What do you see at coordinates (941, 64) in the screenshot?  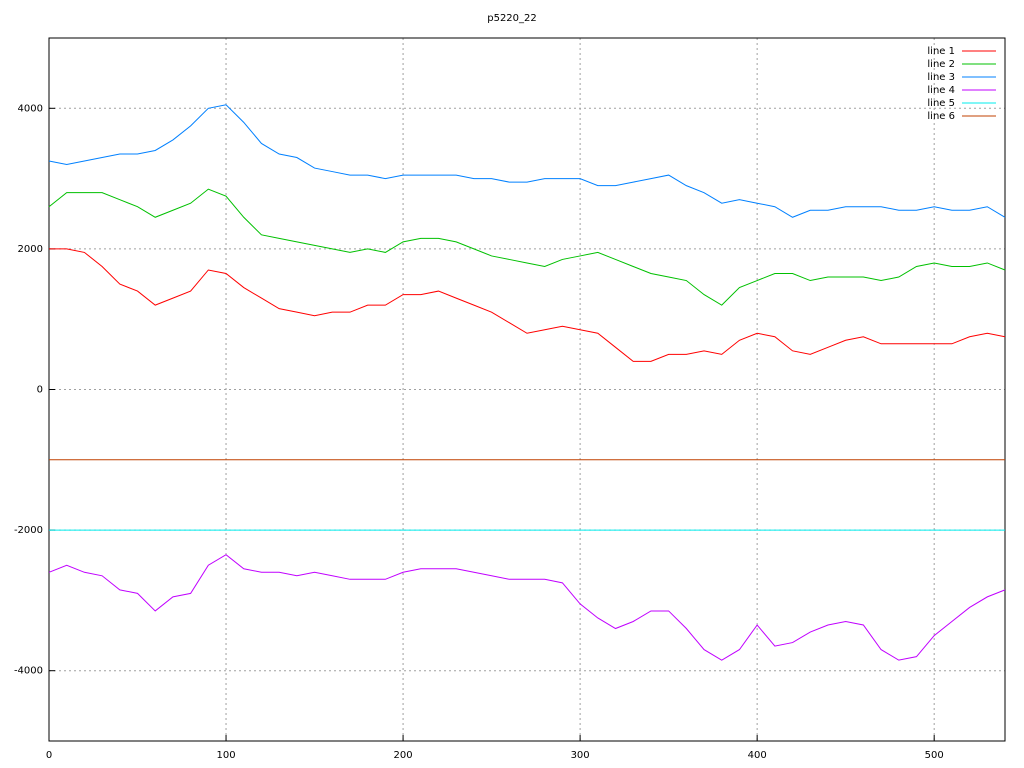 I see `legend-label: line 2` at bounding box center [941, 64].